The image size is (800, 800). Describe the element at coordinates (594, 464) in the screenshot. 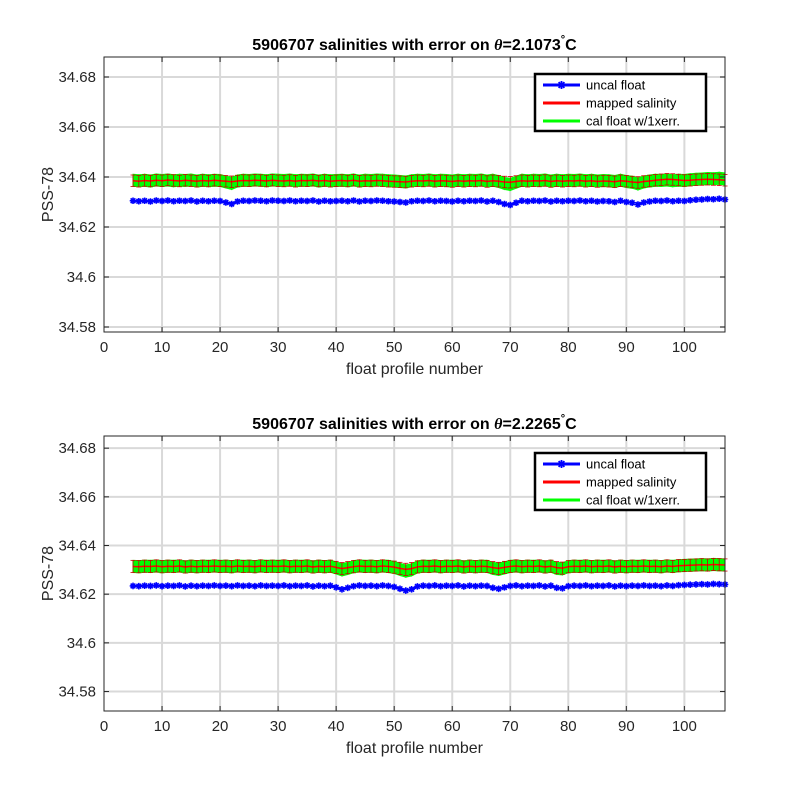

I see `legend-item: uncal float` at that location.